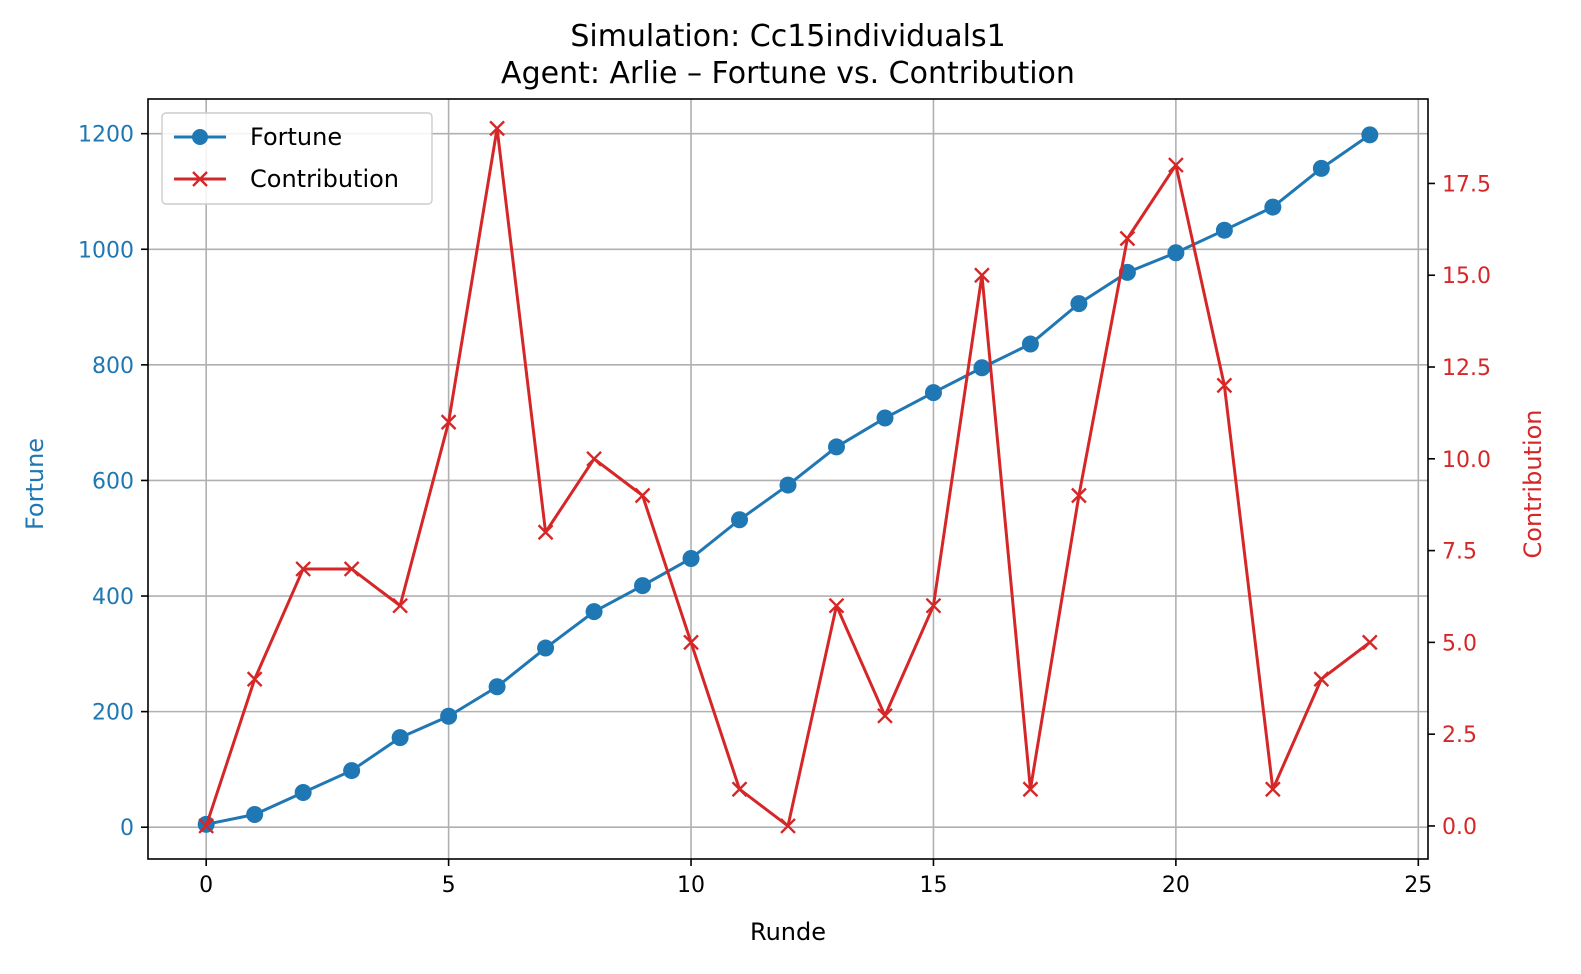  I want to click on legend-box, so click(297, 158).